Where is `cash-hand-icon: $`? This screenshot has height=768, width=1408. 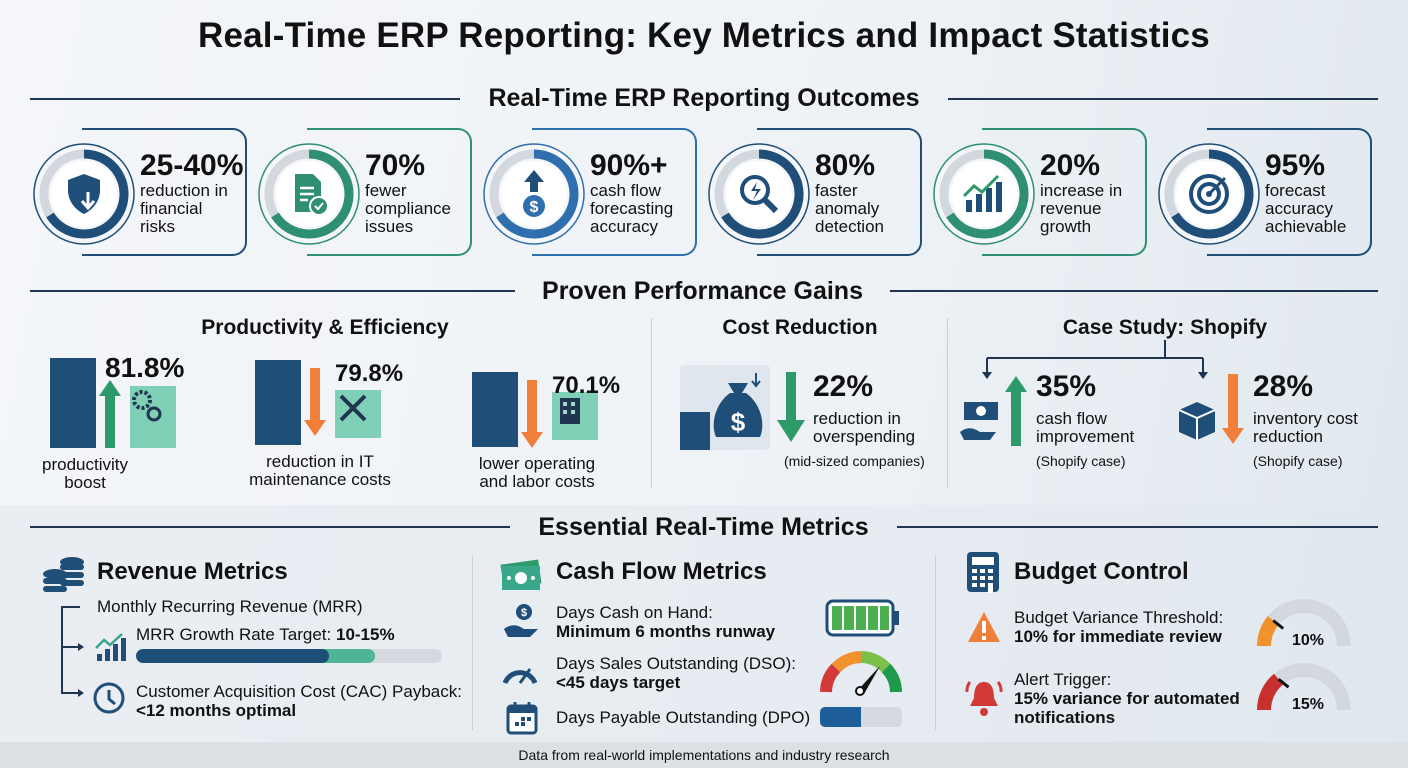 cash-hand-icon: $ is located at coordinates (521, 620).